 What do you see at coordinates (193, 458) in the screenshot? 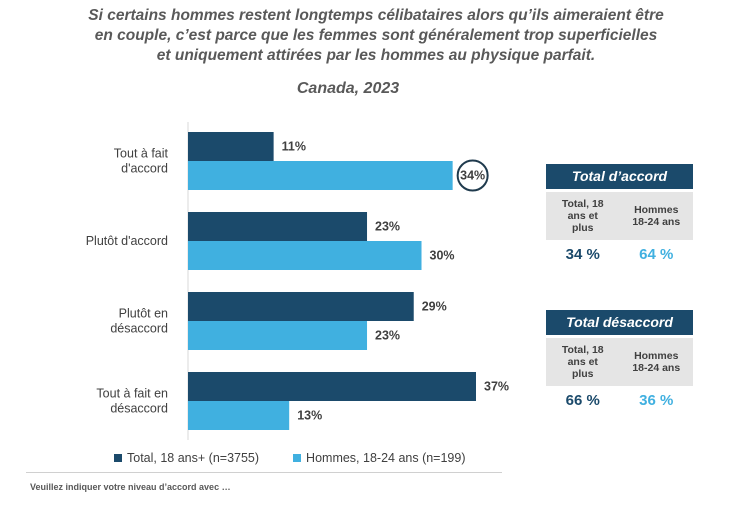
I see `legend-label: Total, 18 ans+ (n=3755)` at bounding box center [193, 458].